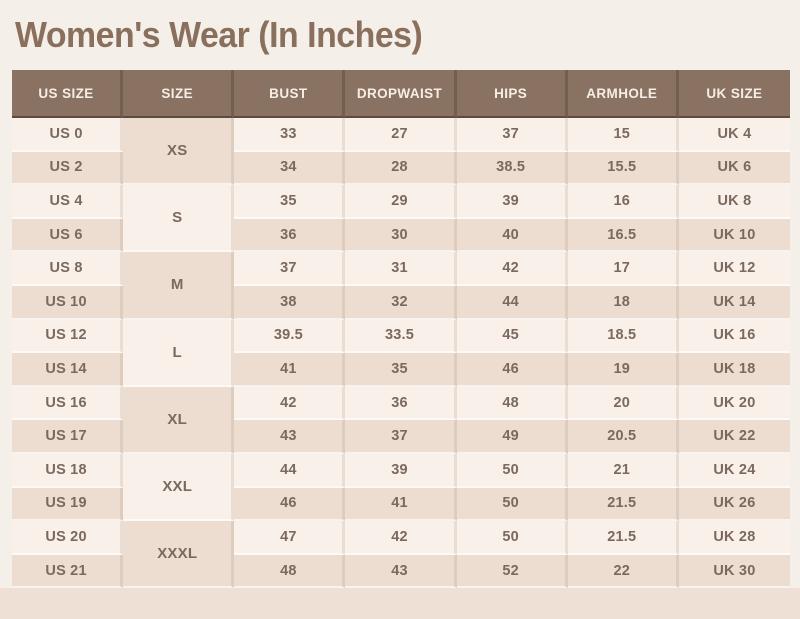 The width and height of the screenshot is (800, 619). I want to click on cell-uk-size: UK 16, so click(734, 336).